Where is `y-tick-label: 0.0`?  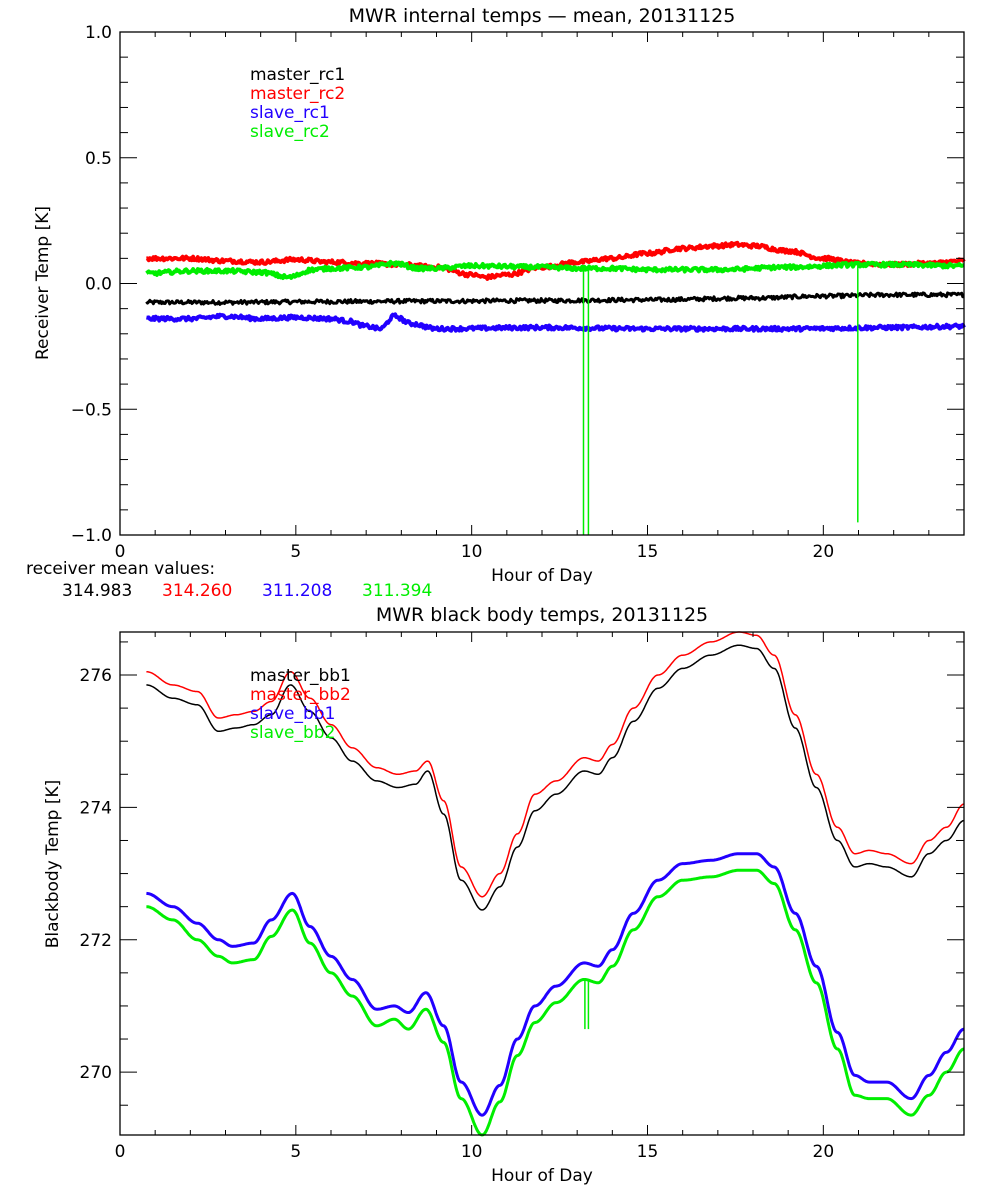
y-tick-label: 0.0 is located at coordinates (98, 285).